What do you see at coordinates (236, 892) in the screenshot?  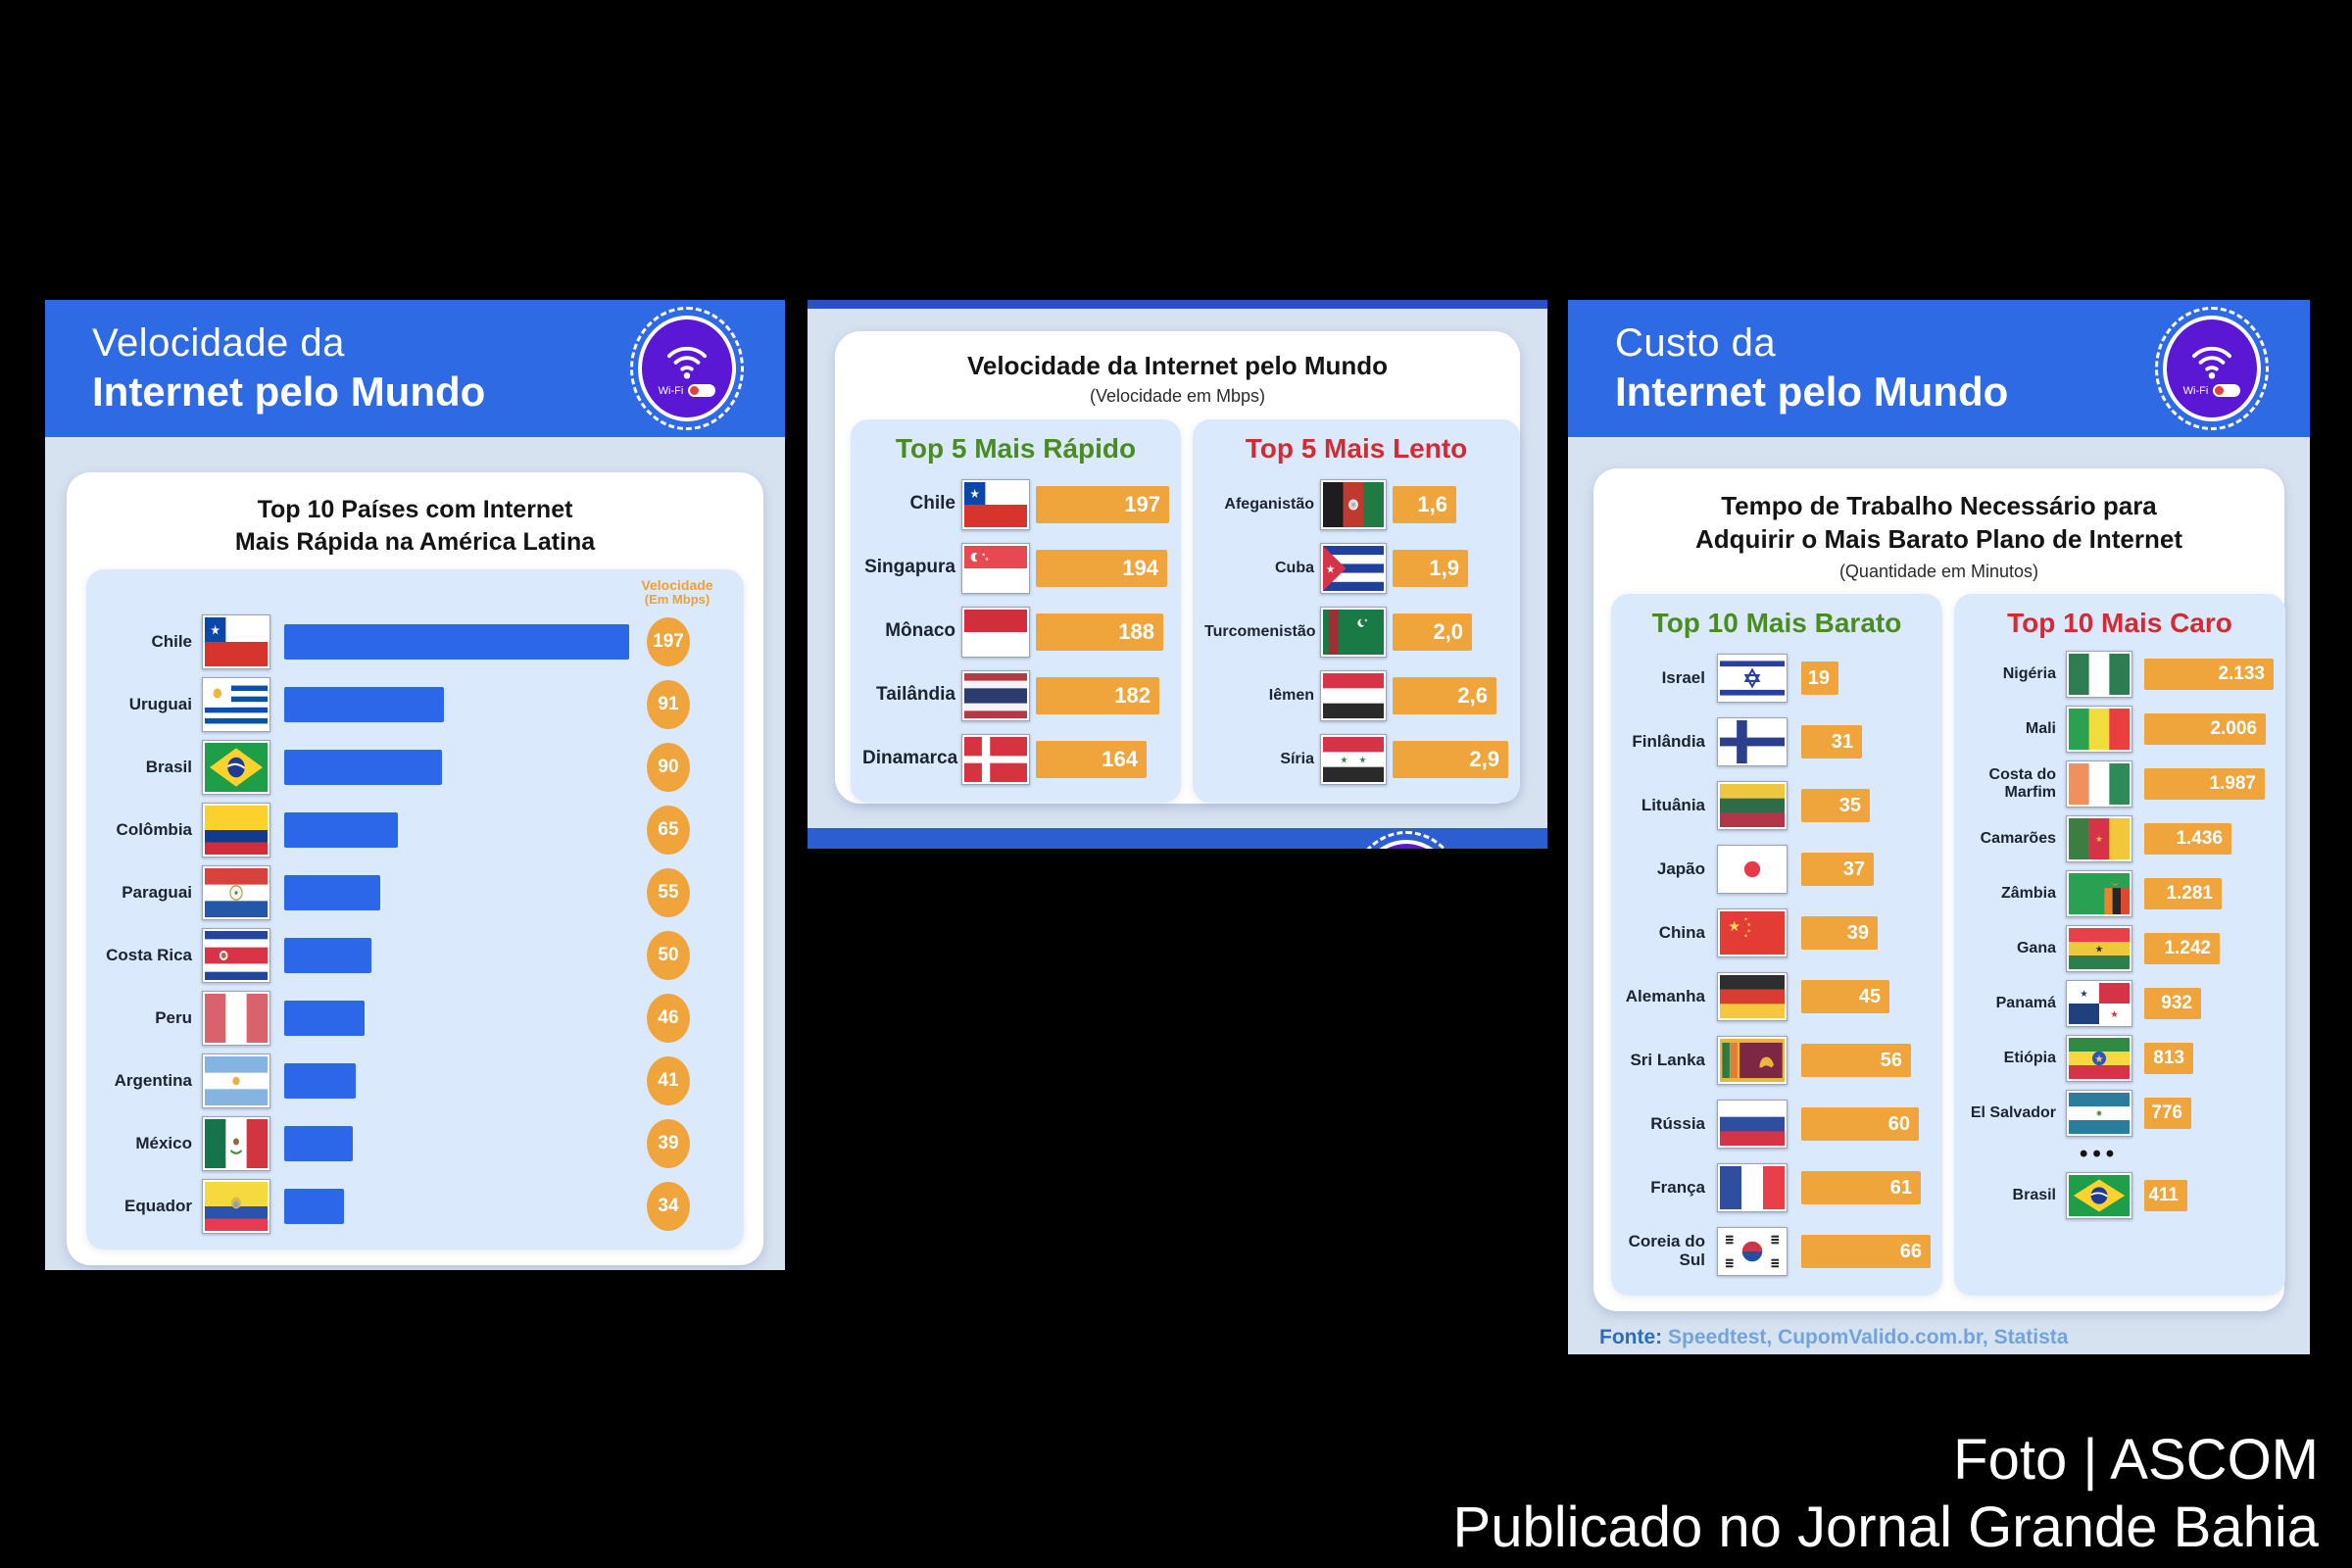 I see `flag-paraguai-icon` at bounding box center [236, 892].